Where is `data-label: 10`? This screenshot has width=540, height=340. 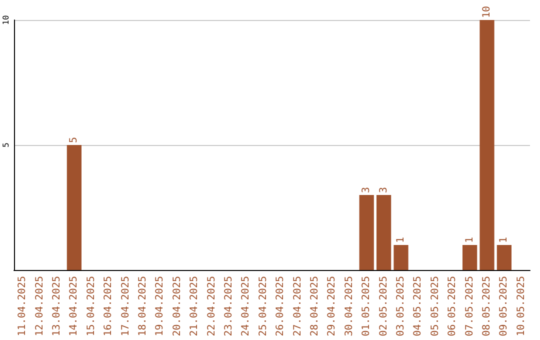
data-label: 10 is located at coordinates (487, 12).